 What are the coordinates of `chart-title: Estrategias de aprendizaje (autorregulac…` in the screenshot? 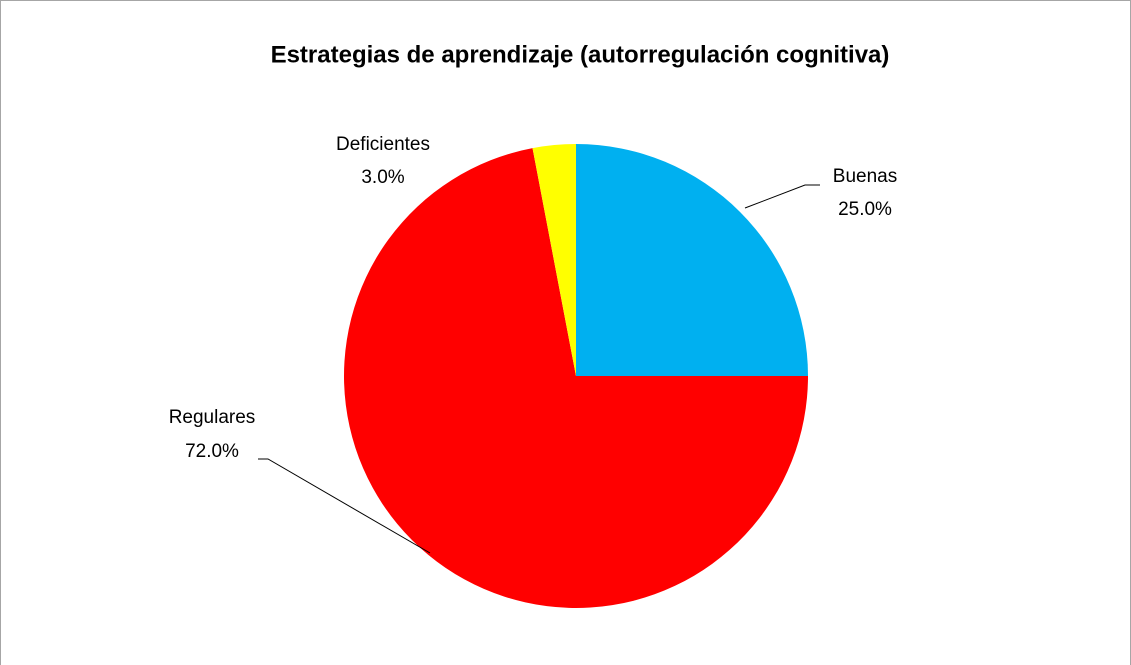 It's located at (580, 54).